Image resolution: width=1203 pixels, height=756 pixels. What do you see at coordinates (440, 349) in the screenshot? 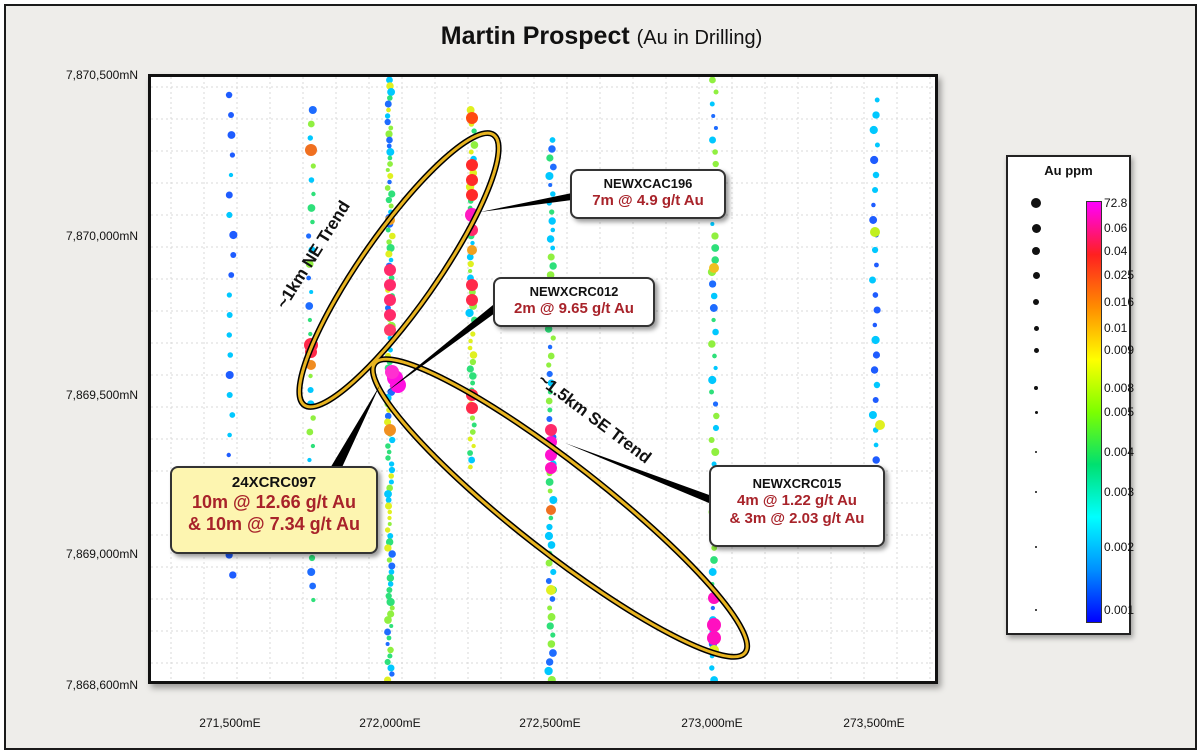
I see `leader-newxcrc012` at bounding box center [440, 349].